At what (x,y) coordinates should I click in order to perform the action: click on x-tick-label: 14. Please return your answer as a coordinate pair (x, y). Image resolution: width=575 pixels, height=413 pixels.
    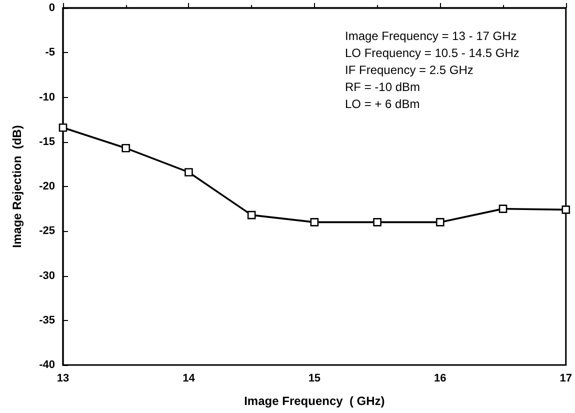
    Looking at the image, I should click on (189, 378).